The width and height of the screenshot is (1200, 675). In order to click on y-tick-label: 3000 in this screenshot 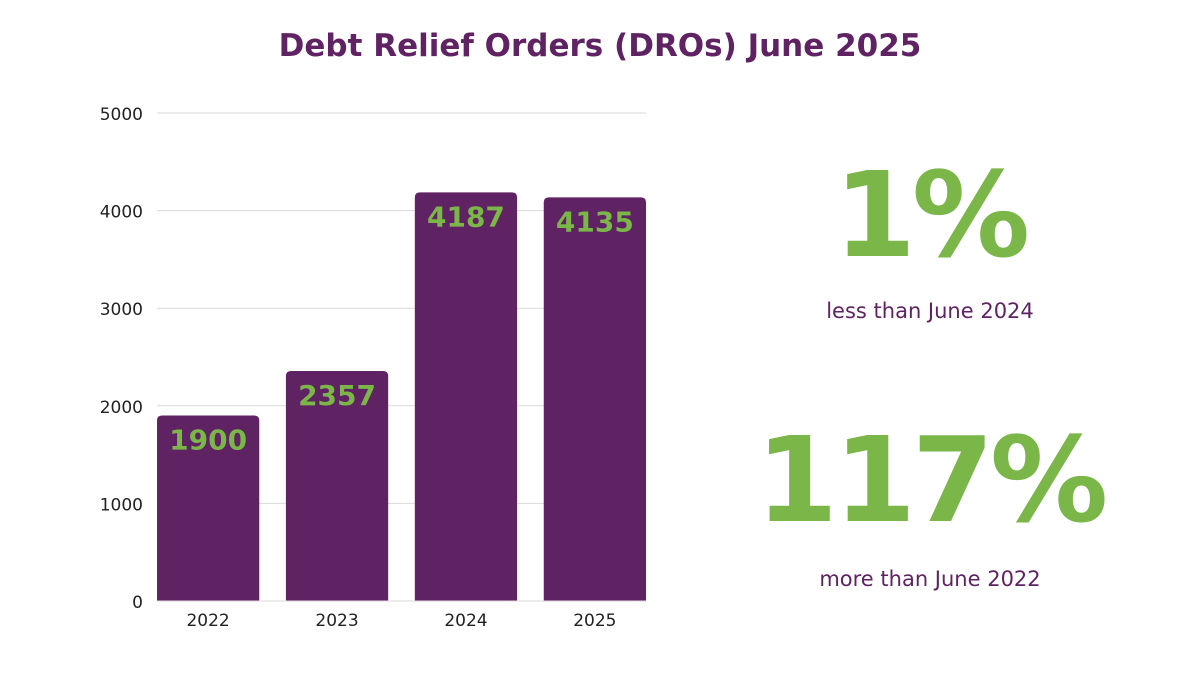, I will do `click(121, 310)`.